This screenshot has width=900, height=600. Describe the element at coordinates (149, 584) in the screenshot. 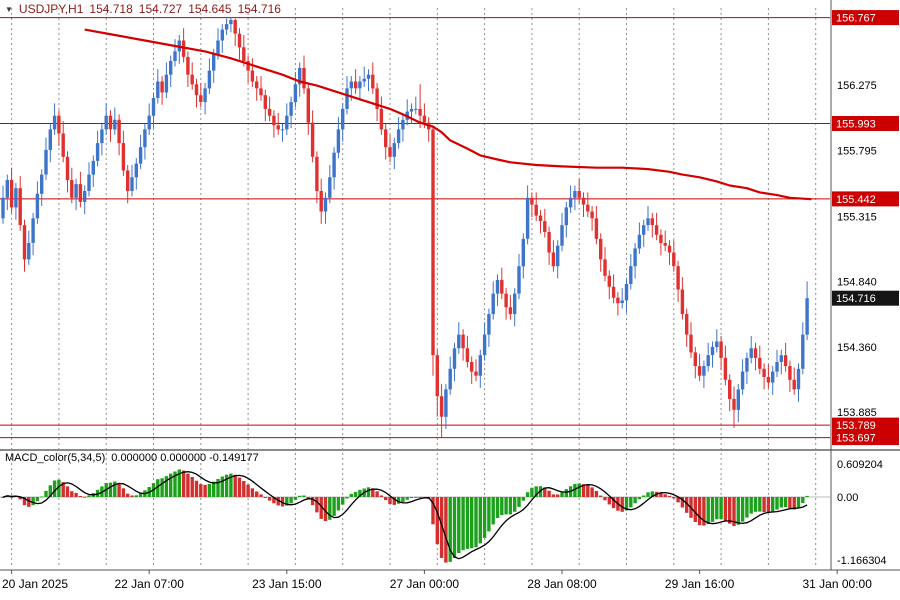

I see `time-axis-label: 22 Jan 07:00` at that location.